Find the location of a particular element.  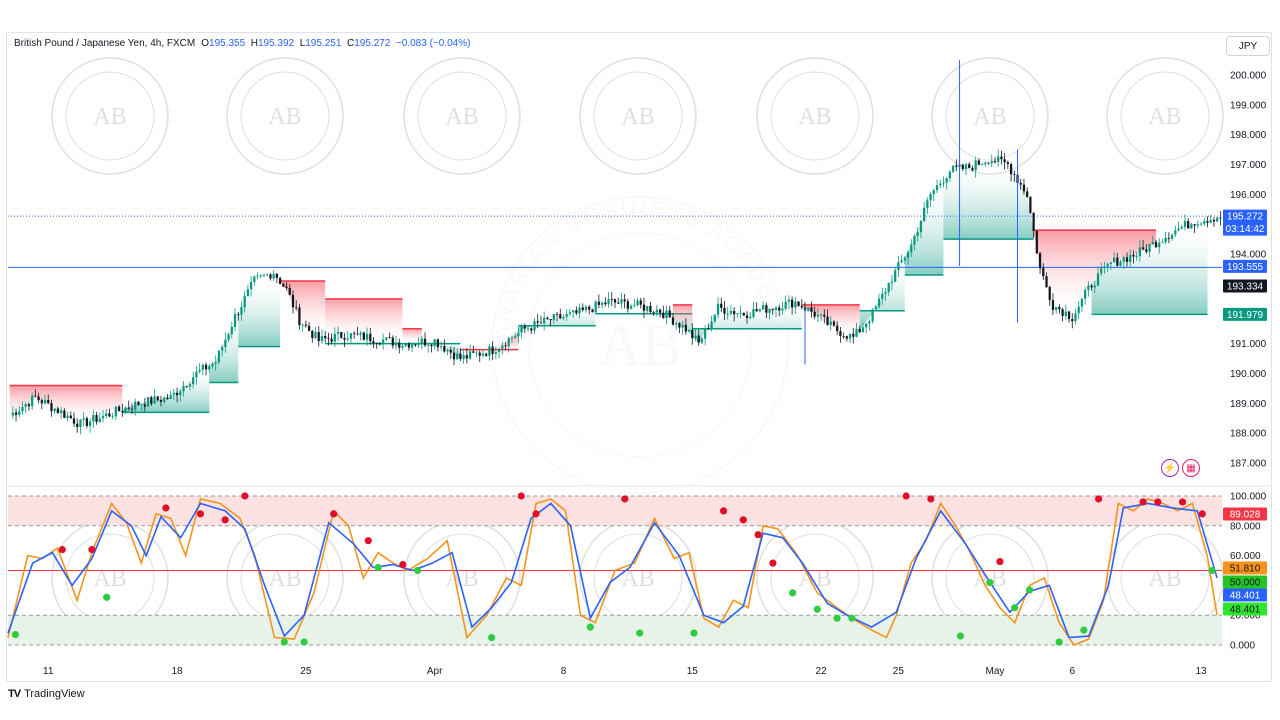

calendar-events-icon: ▦ is located at coordinates (1191, 468).